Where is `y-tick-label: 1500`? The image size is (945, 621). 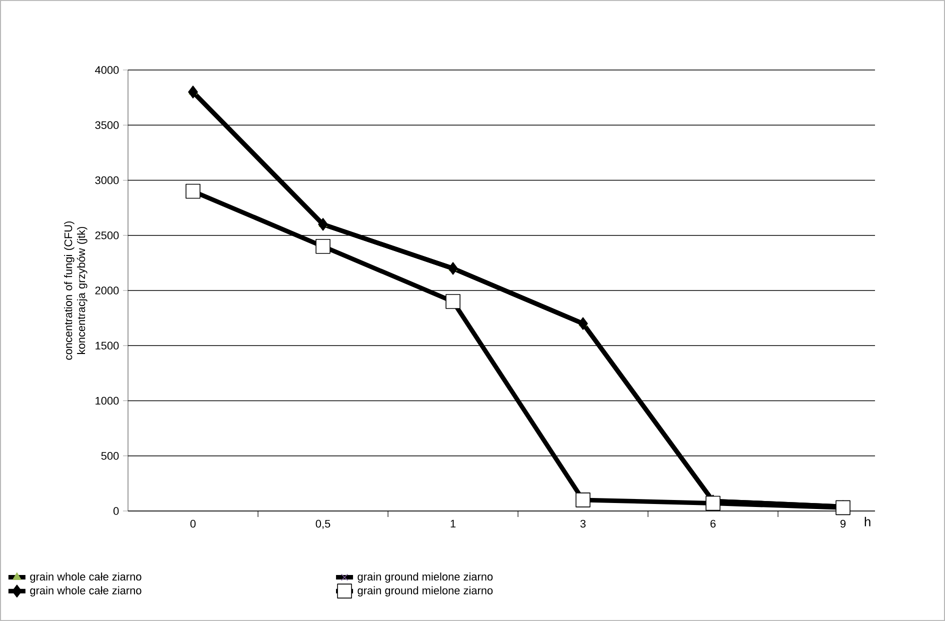
y-tick-label: 1500 is located at coordinates (107, 346).